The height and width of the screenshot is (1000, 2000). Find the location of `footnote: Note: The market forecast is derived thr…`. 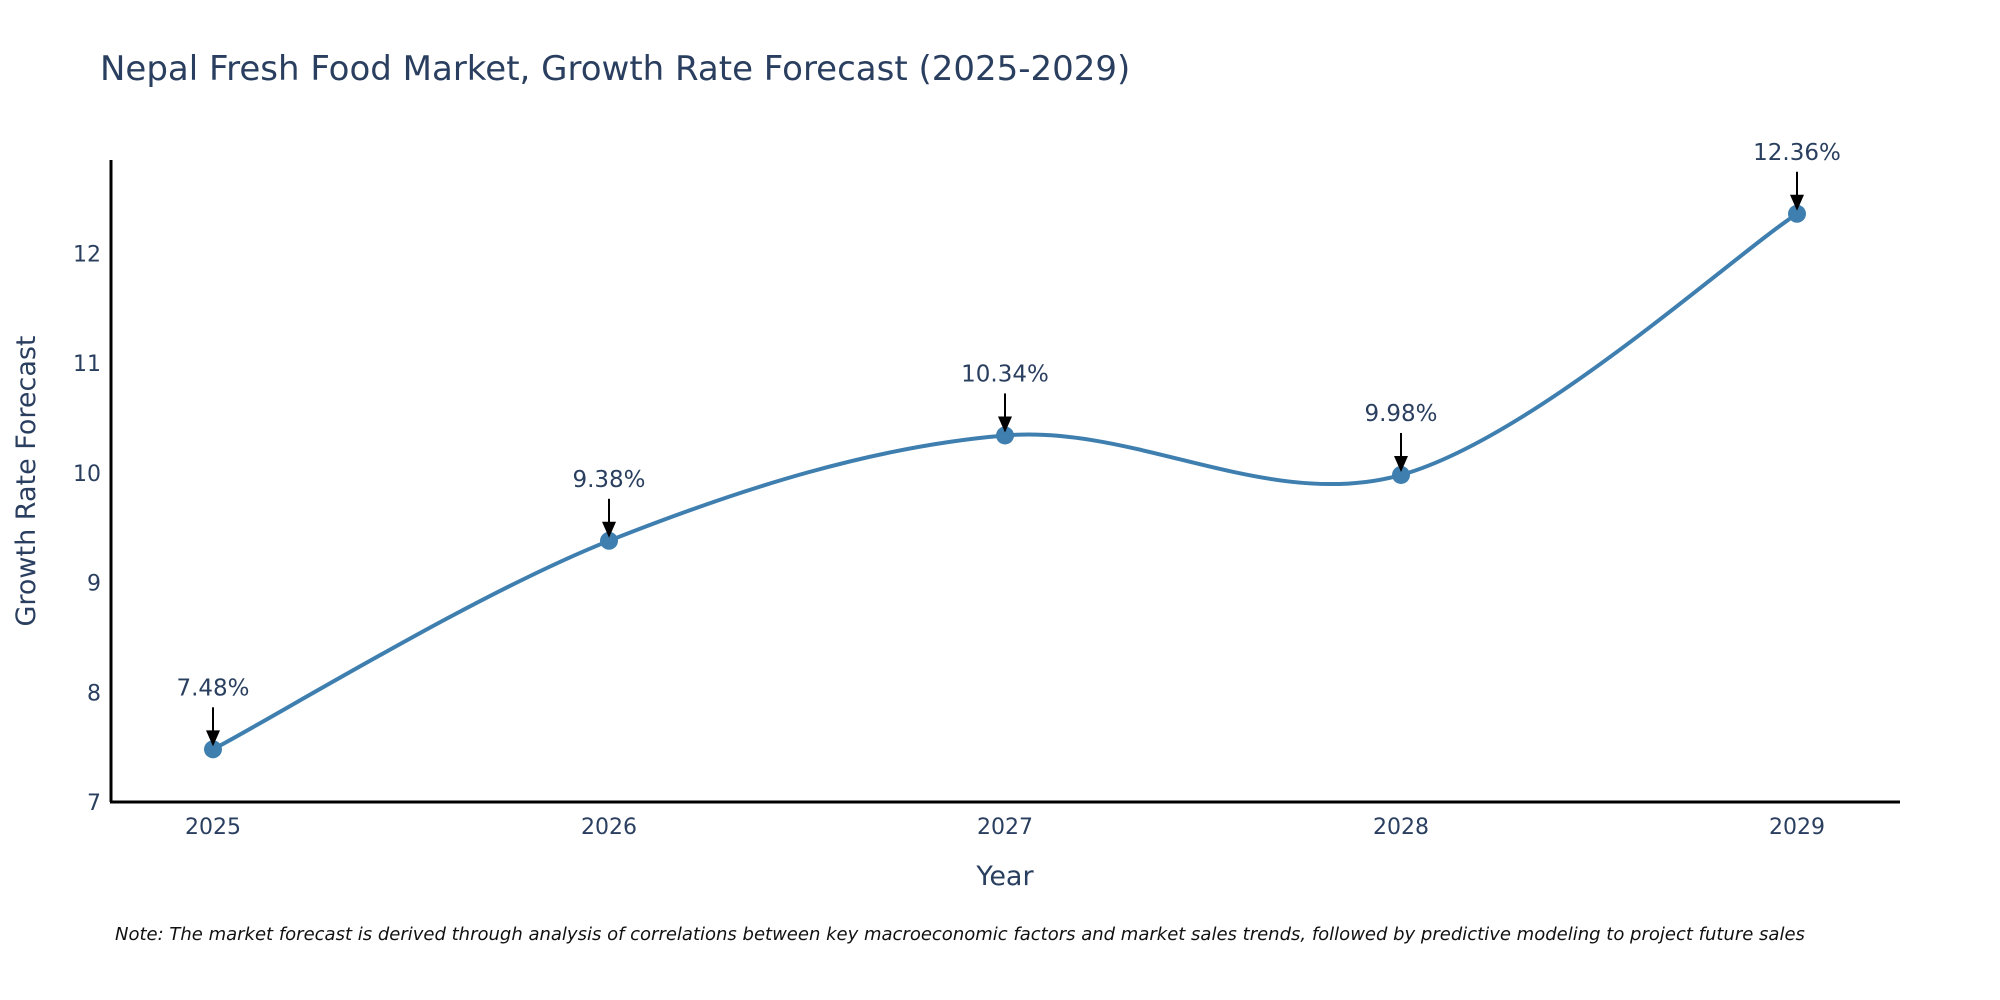

footnote: Note: The market forecast is derived thr… is located at coordinates (960, 934).